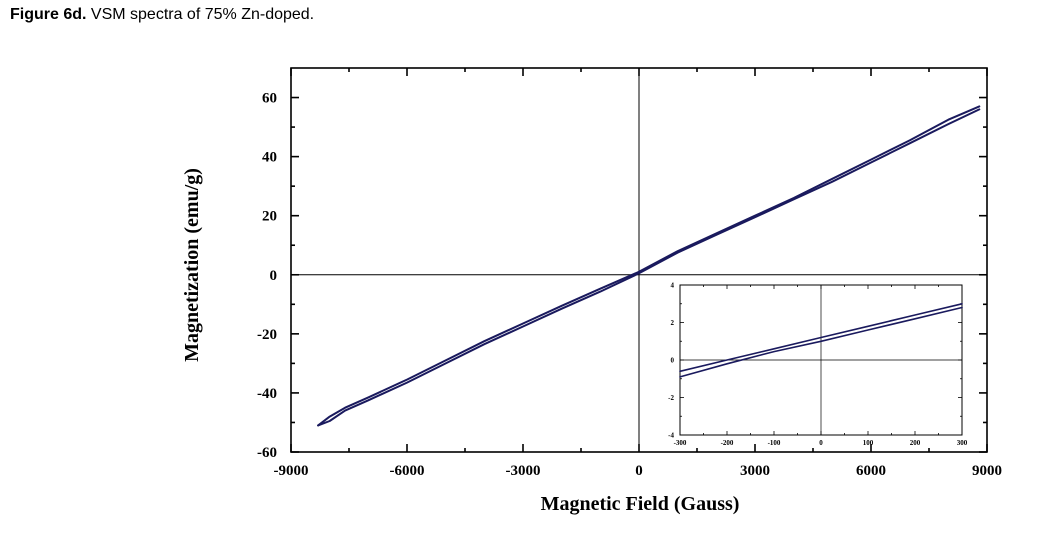 The image size is (1063, 534). I want to click on inset-plot: -300 -200 -100 0 100 200 300 -4 -2 0 2 4, so click(818, 365).